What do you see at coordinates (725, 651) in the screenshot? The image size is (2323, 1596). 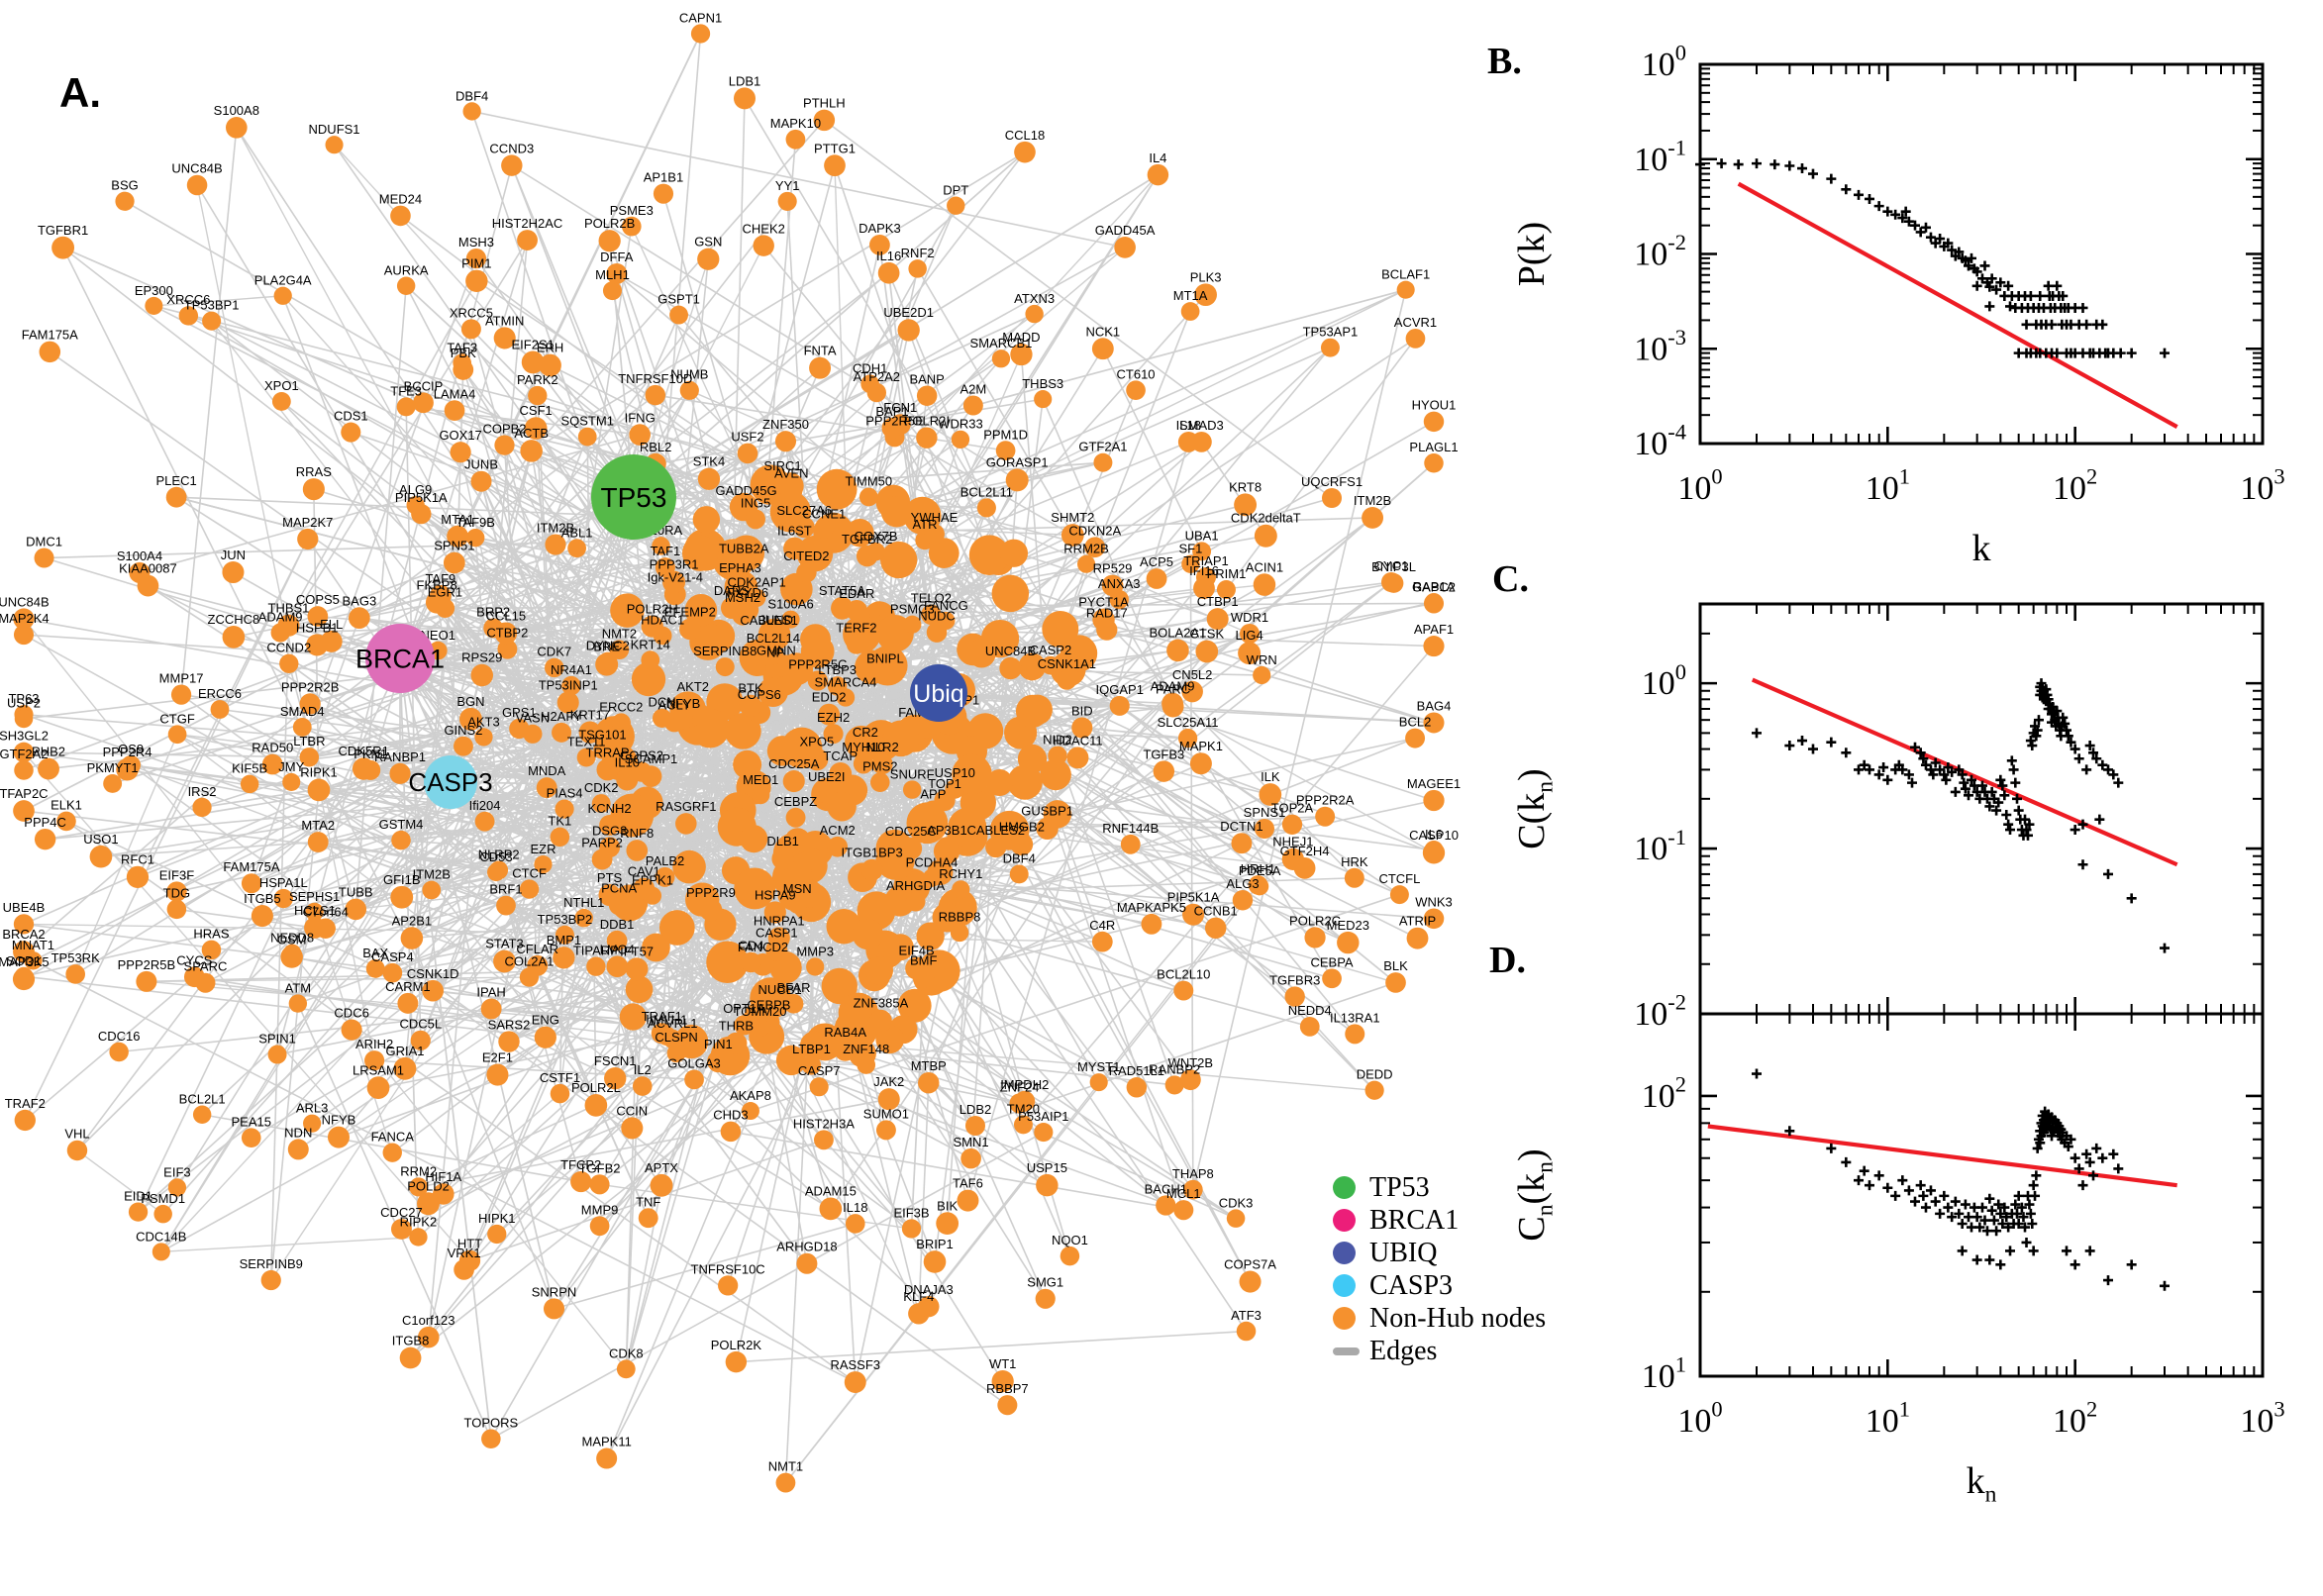 I see `node-label: SERPINB8` at bounding box center [725, 651].